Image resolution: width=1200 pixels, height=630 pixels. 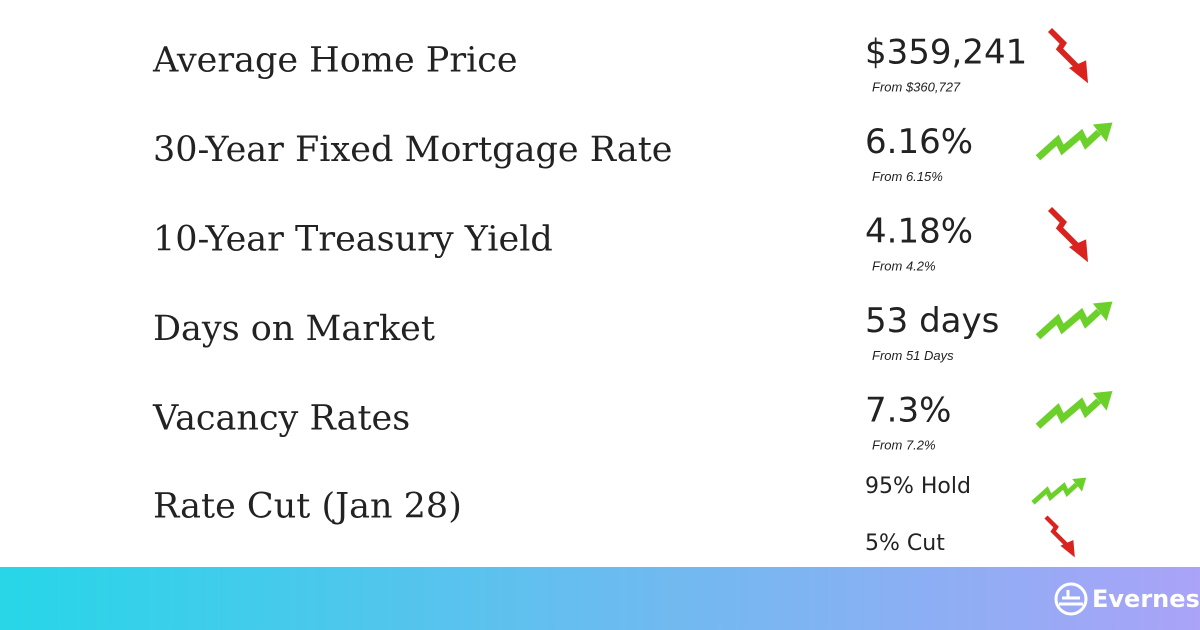 I want to click on rate-cut-item: 95% Hold, so click(x=918, y=486).